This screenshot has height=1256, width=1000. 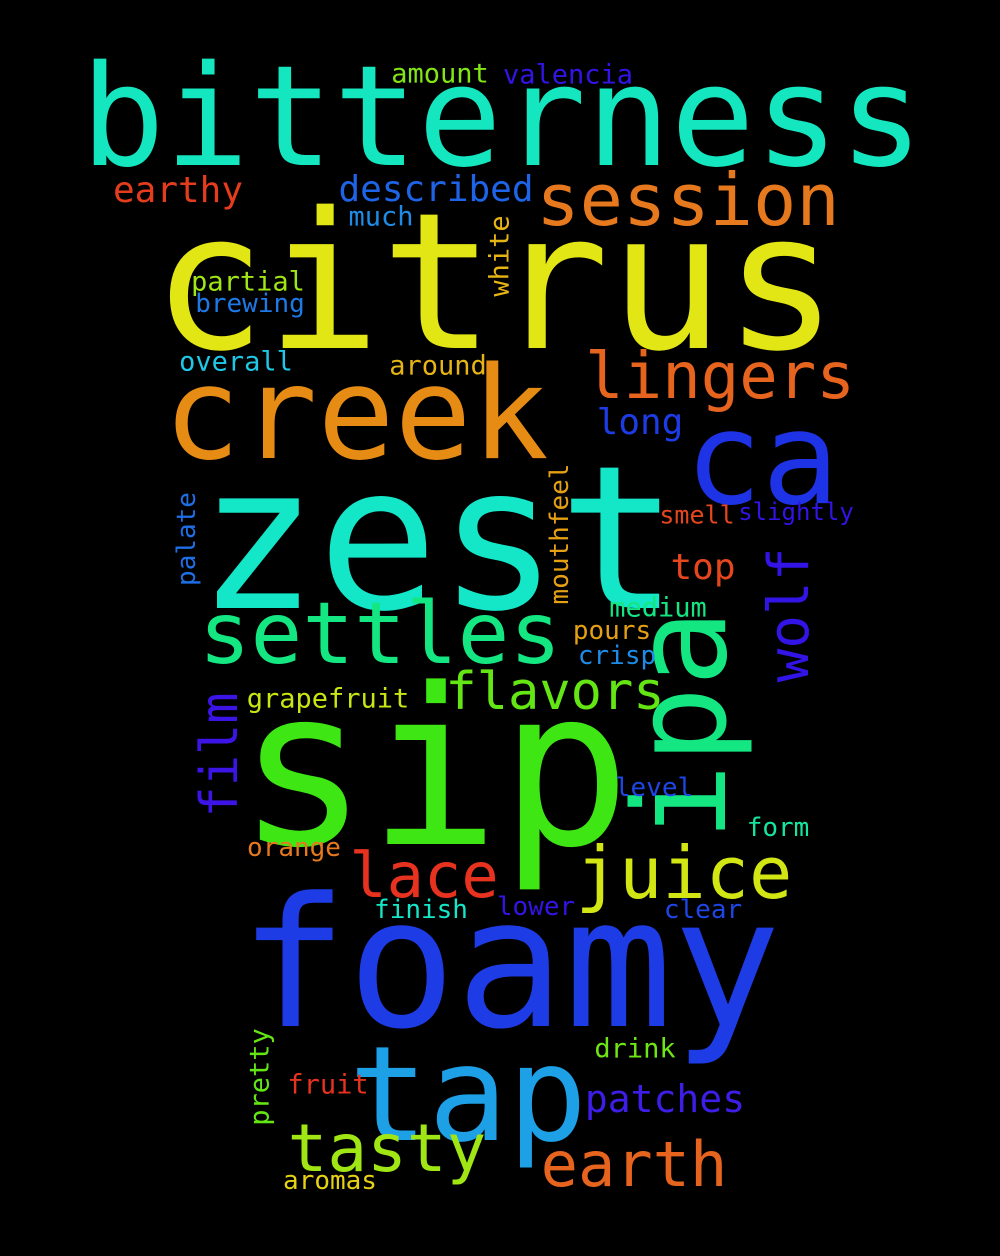 What do you see at coordinates (381, 217) in the screenshot?
I see `word-much: much` at bounding box center [381, 217].